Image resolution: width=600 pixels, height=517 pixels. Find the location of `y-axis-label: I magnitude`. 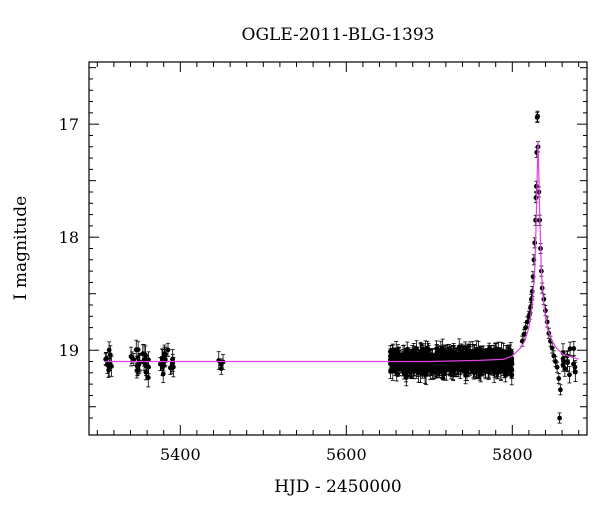

y-axis-label: I magnitude is located at coordinates (21, 248).